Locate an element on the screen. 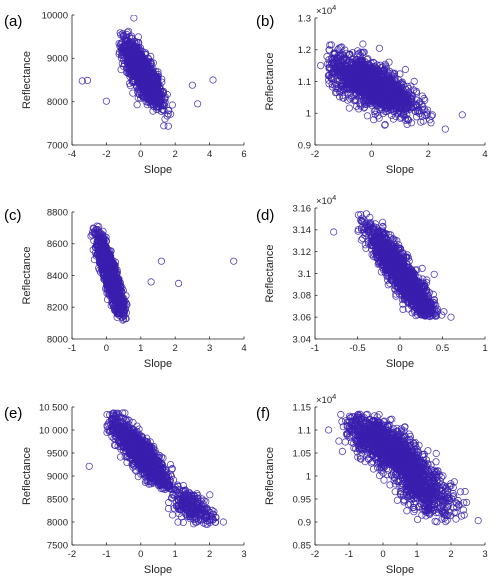 This screenshot has height=582, width=500. x-tick-label: -1 is located at coordinates (72, 348).